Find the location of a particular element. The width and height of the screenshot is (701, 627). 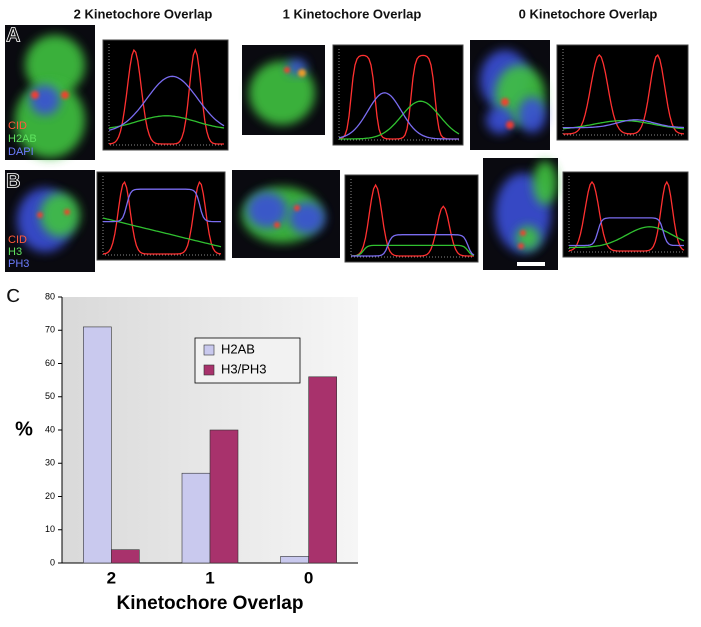

column-header: 0 Kinetochore Overlap is located at coordinates (588, 13).